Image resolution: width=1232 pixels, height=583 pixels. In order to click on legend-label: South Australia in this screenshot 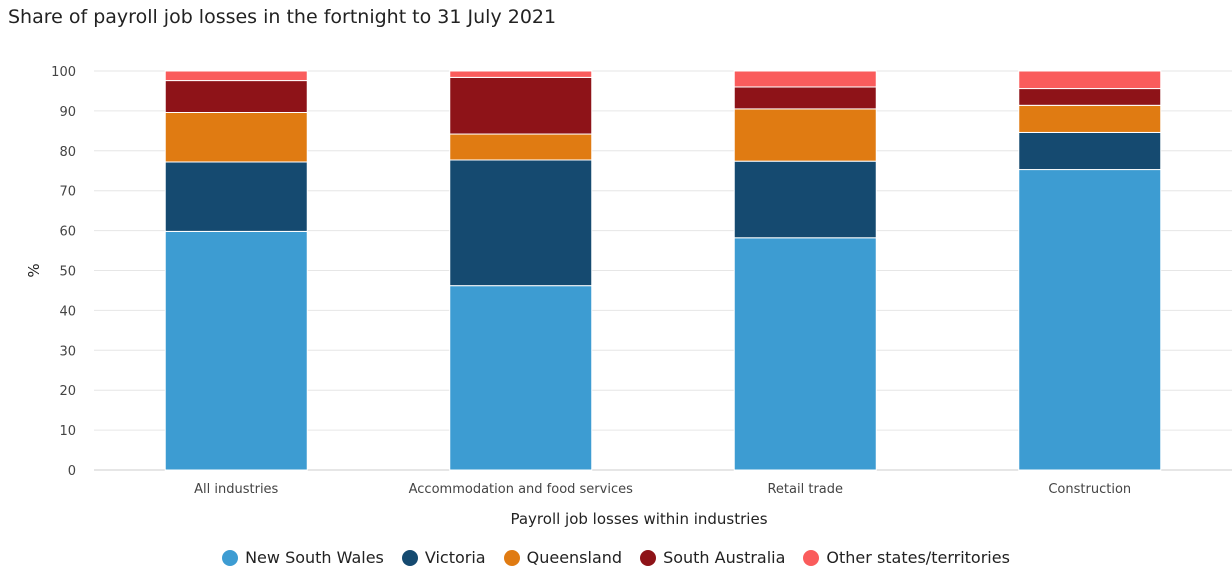, I will do `click(724, 557)`.